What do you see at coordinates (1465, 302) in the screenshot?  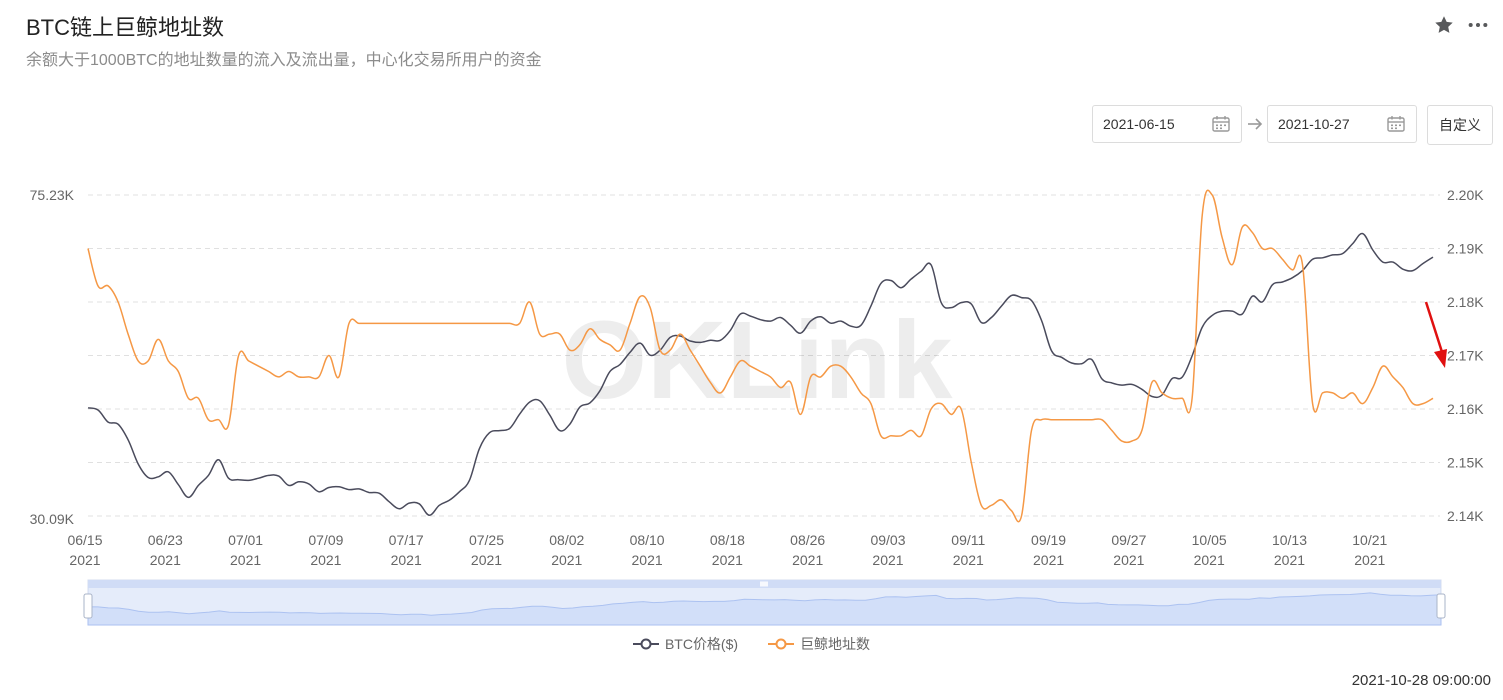 I see `right-axis-tick-label: 2.18K` at bounding box center [1465, 302].